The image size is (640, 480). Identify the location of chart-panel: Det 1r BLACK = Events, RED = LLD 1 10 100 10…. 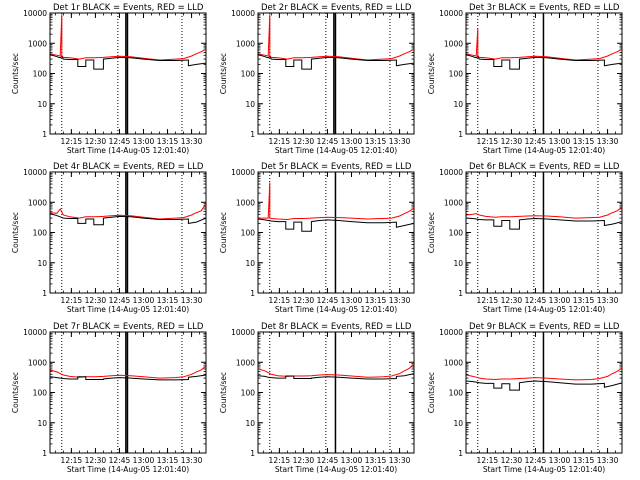
(109, 79).